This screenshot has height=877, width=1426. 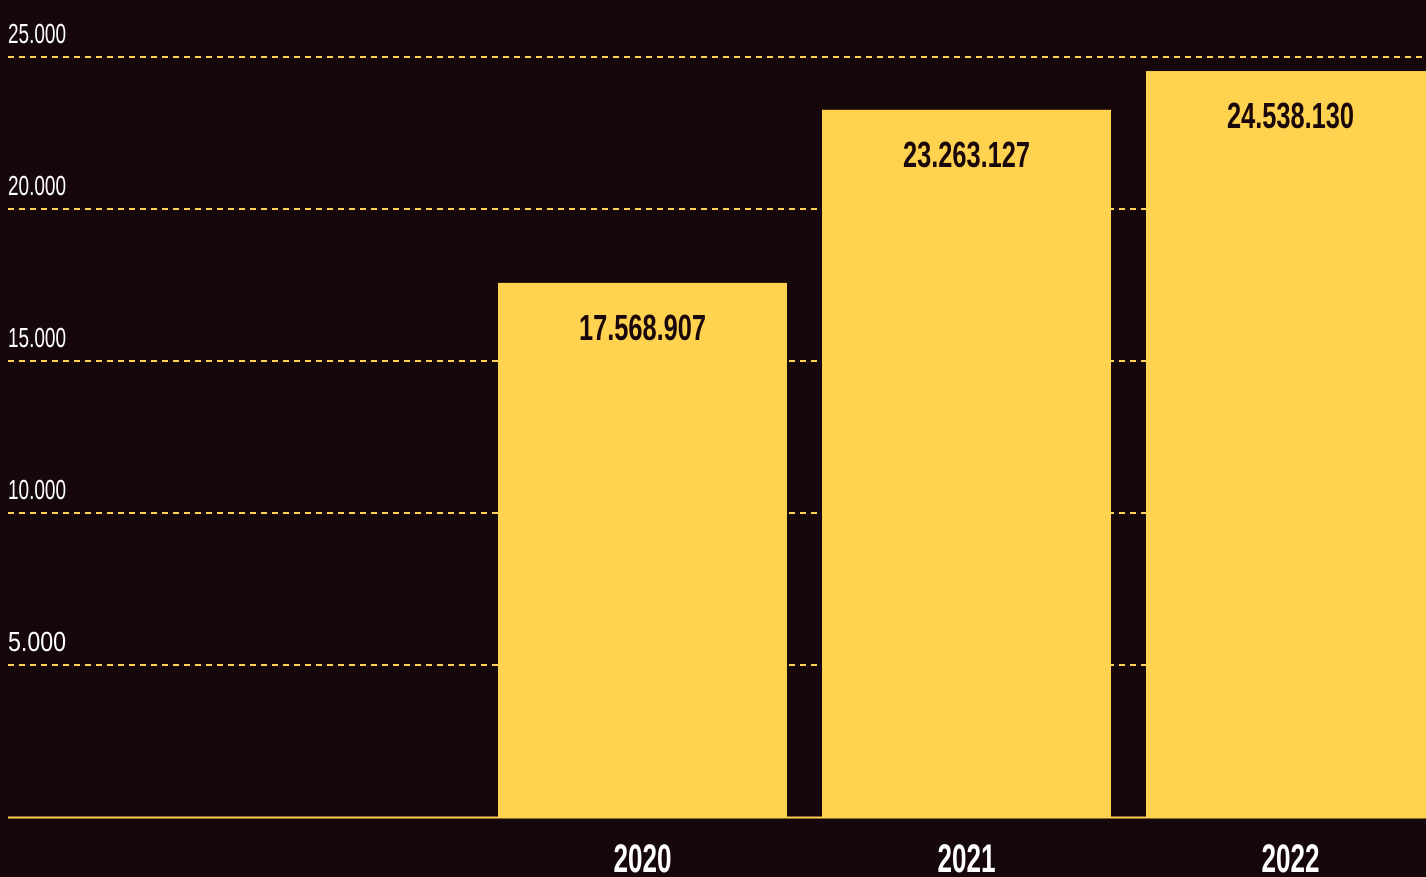 What do you see at coordinates (1290, 115) in the screenshot?
I see `bar-value-label: 24.538.130` at bounding box center [1290, 115].